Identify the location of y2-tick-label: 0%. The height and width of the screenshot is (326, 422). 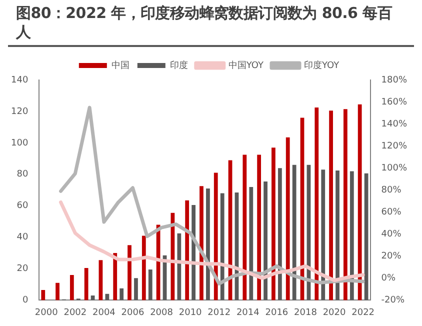
(388, 279).